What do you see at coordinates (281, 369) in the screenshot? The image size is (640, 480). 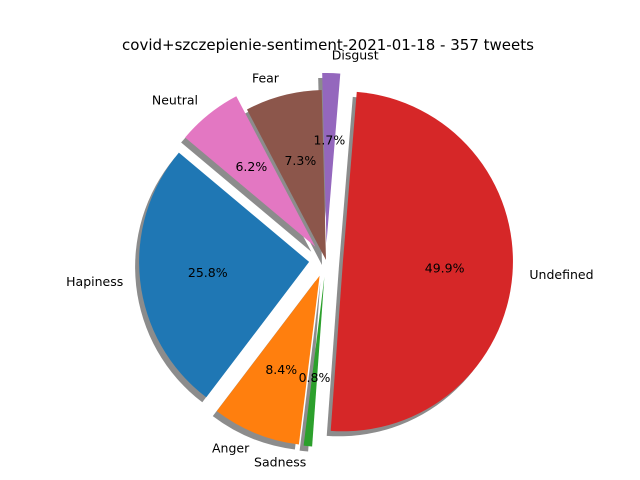 I see `slice-pct-anger: 8.4%` at bounding box center [281, 369].